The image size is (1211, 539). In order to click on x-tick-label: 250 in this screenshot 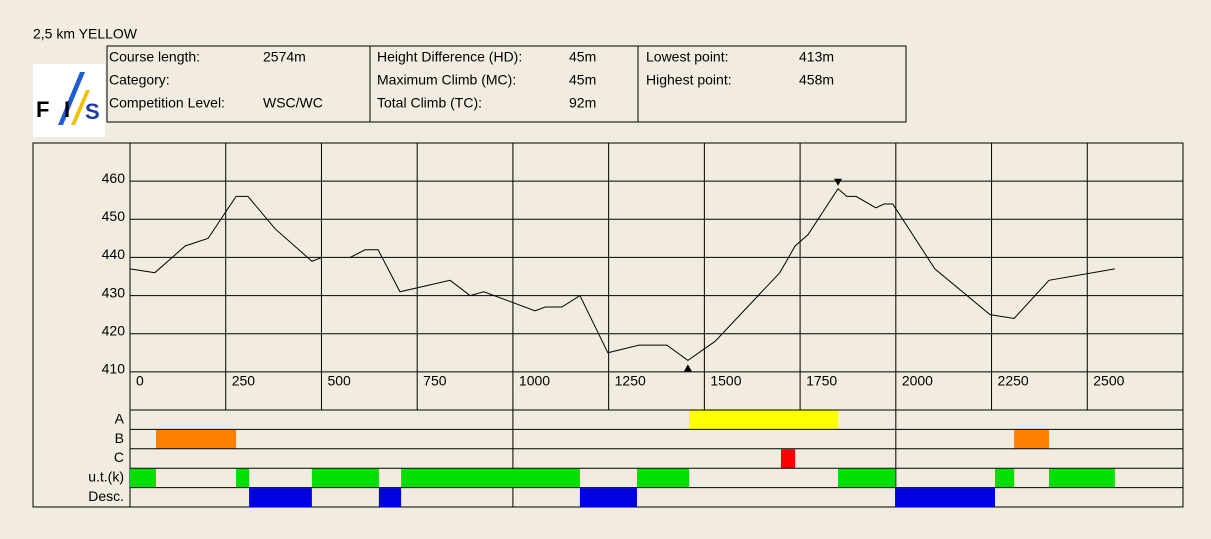, I will do `click(244, 381)`.